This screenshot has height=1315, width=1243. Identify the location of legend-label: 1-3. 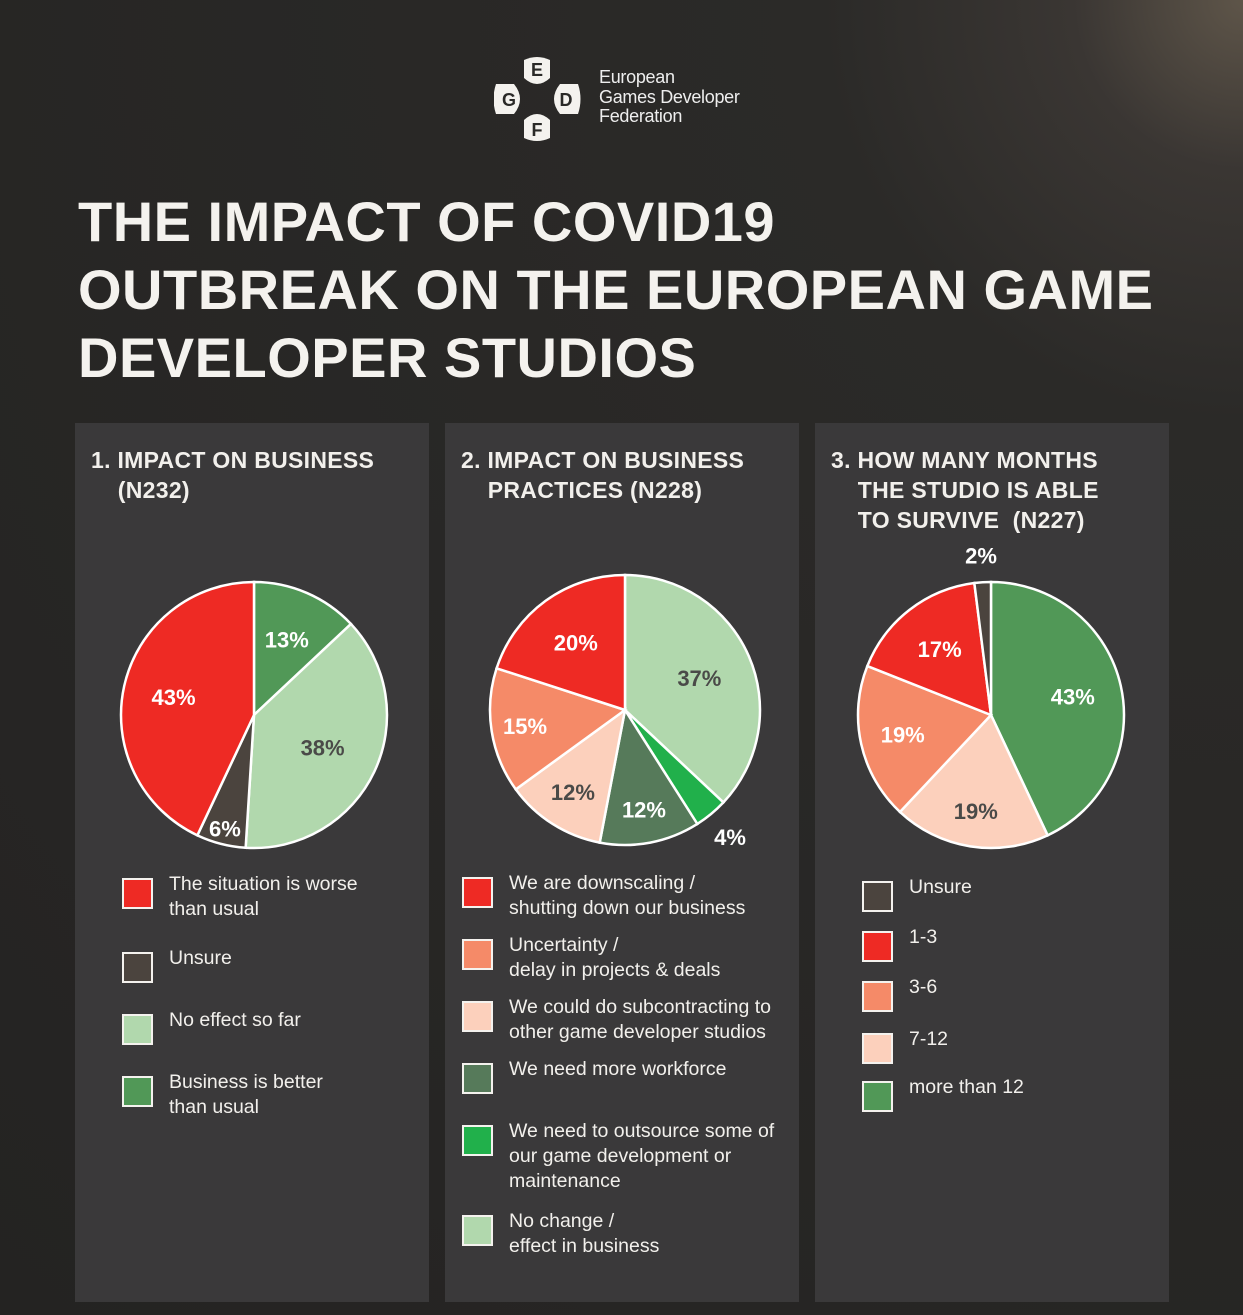
(923, 937).